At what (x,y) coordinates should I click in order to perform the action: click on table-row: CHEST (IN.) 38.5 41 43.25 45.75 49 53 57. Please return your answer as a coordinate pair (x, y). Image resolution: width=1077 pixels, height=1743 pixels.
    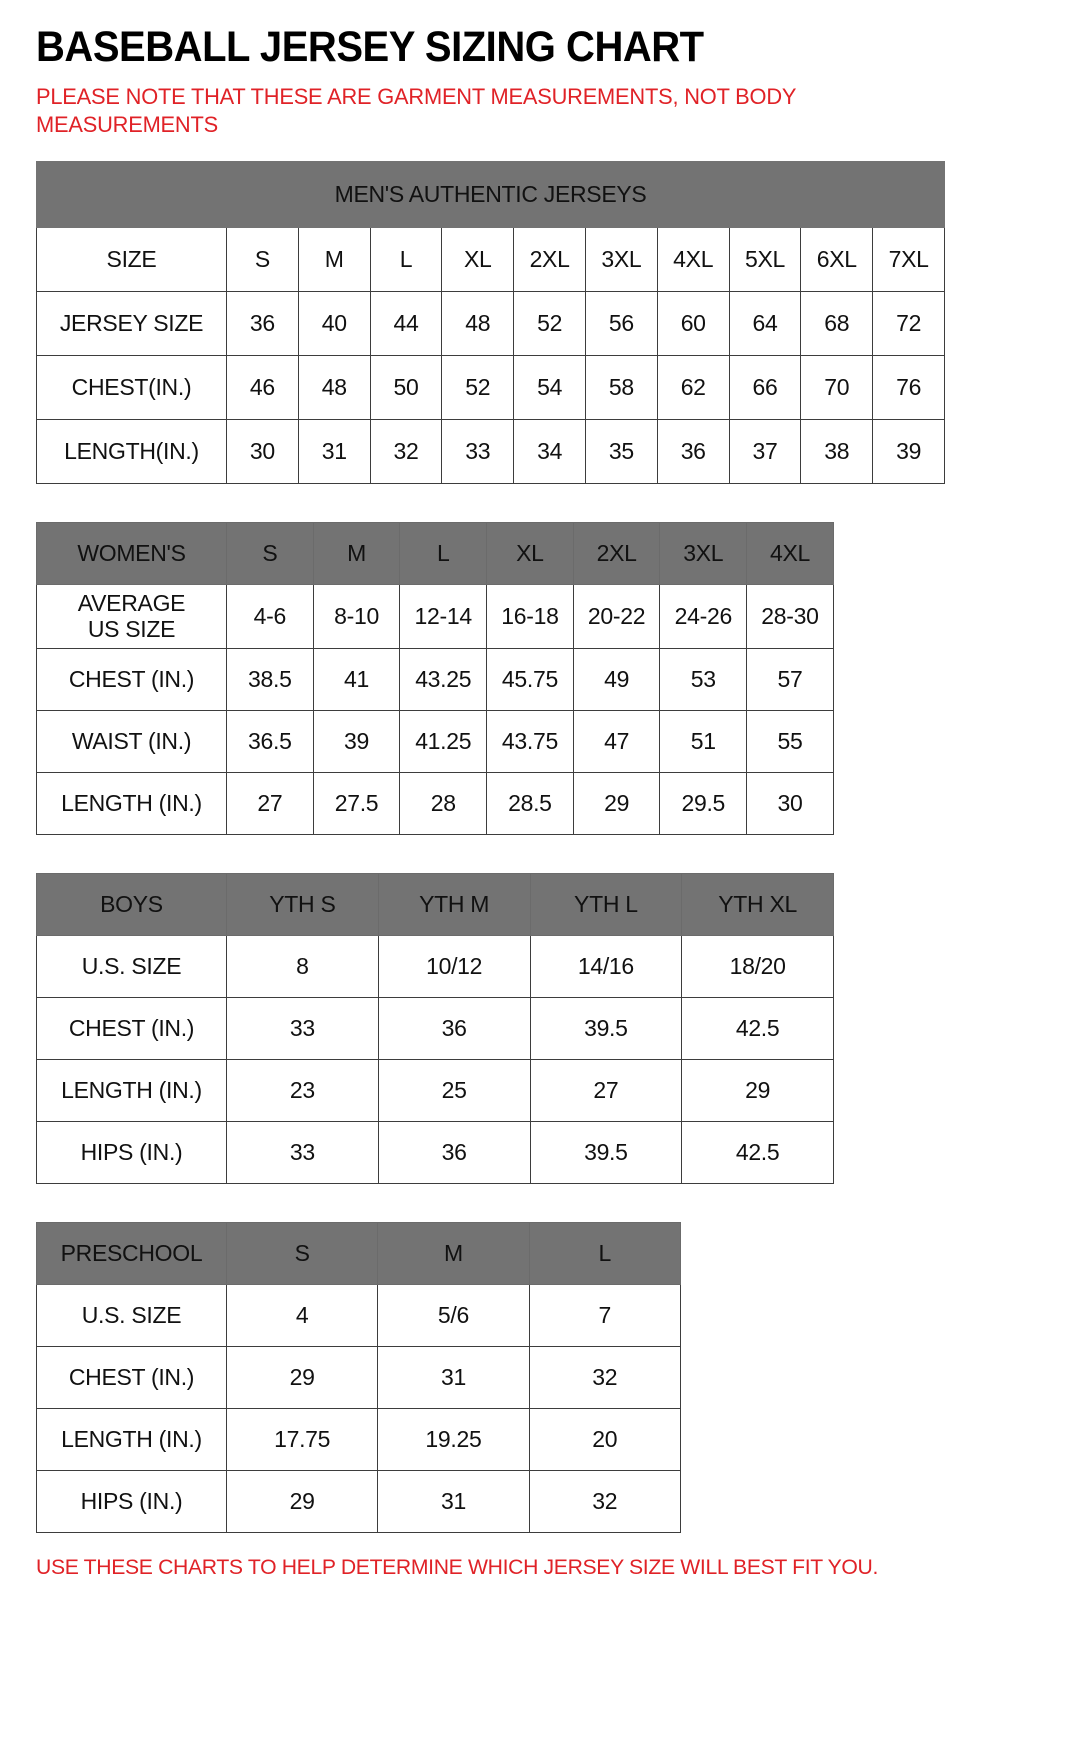
    Looking at the image, I should click on (435, 680).